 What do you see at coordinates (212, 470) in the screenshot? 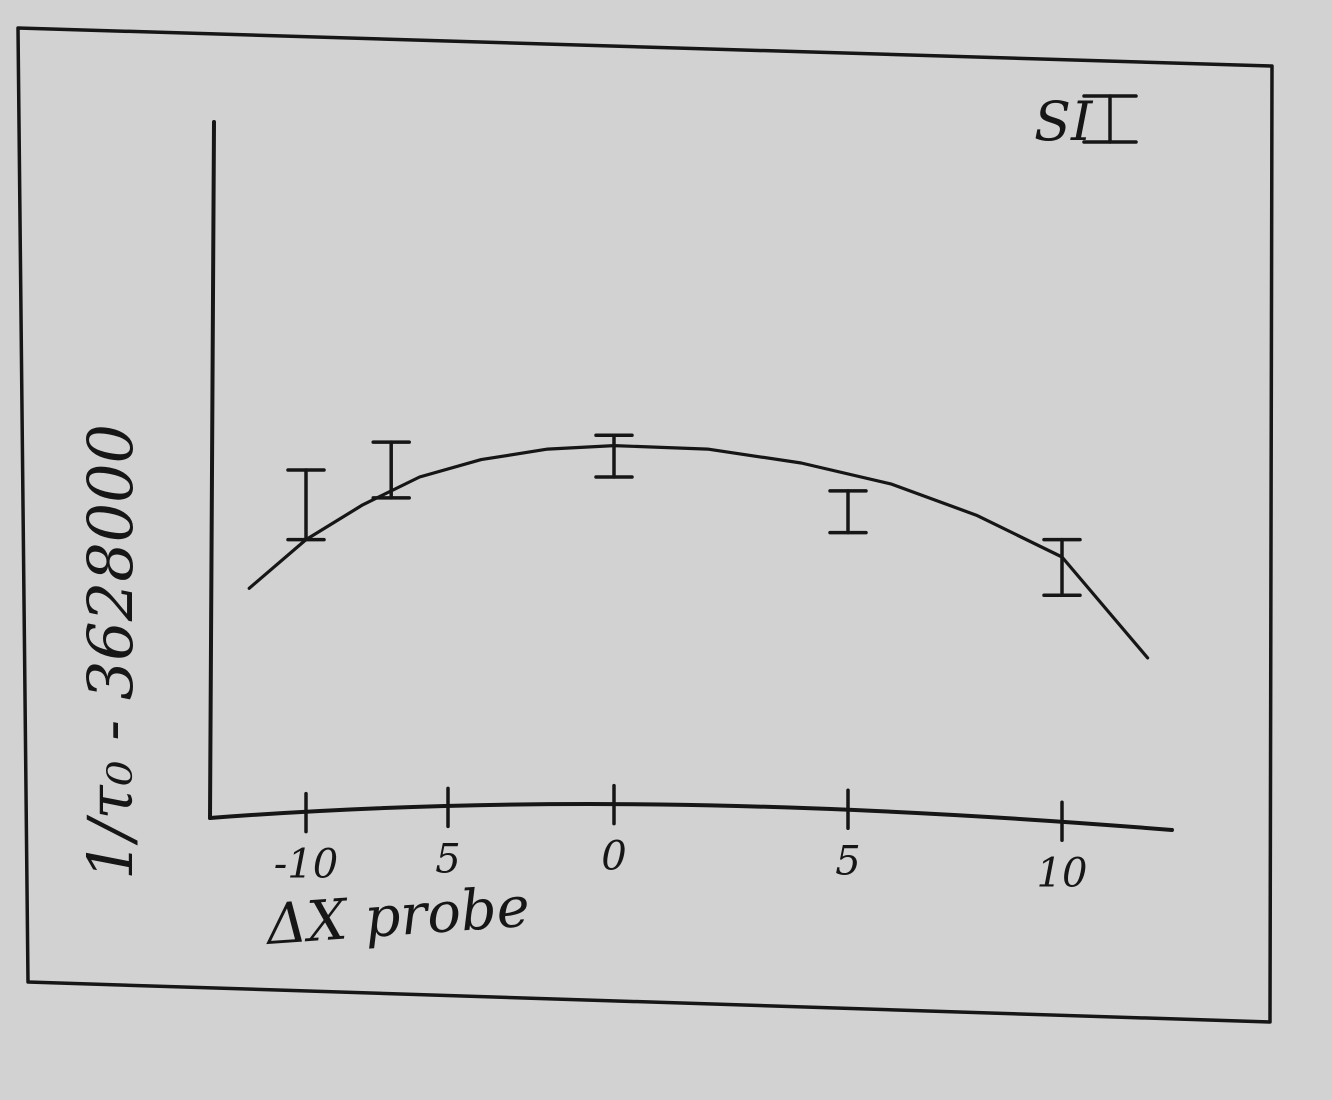
I see `y-axis` at bounding box center [212, 470].